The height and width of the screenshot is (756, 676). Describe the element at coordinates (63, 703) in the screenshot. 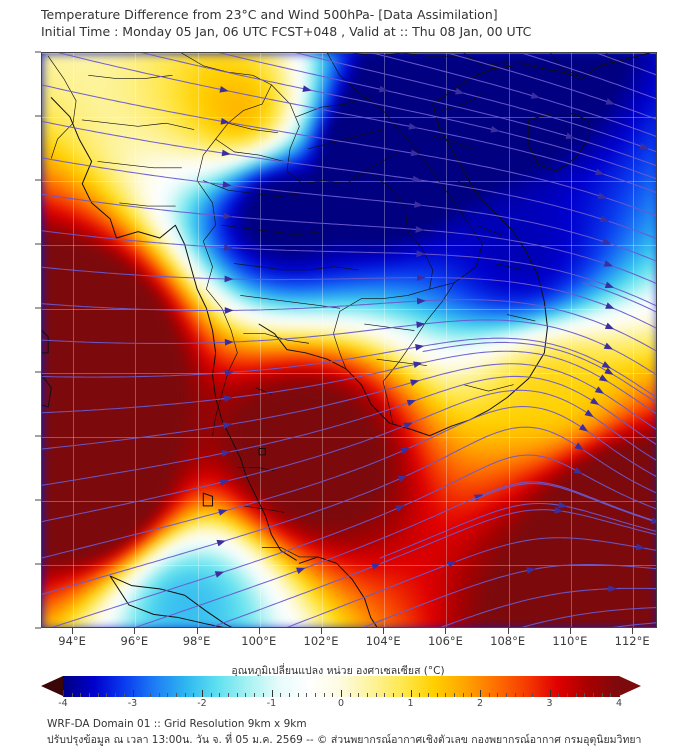

I see `colorbar-value-label: -4` at that location.